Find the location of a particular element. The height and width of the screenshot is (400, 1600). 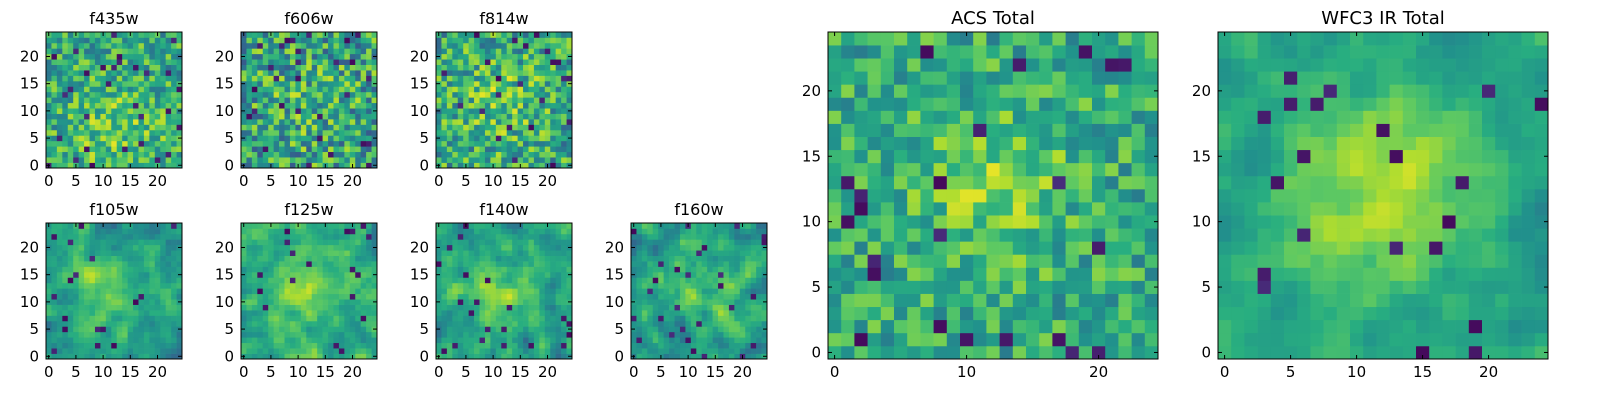

y-tick-label: 20 is located at coordinates (29, 247).